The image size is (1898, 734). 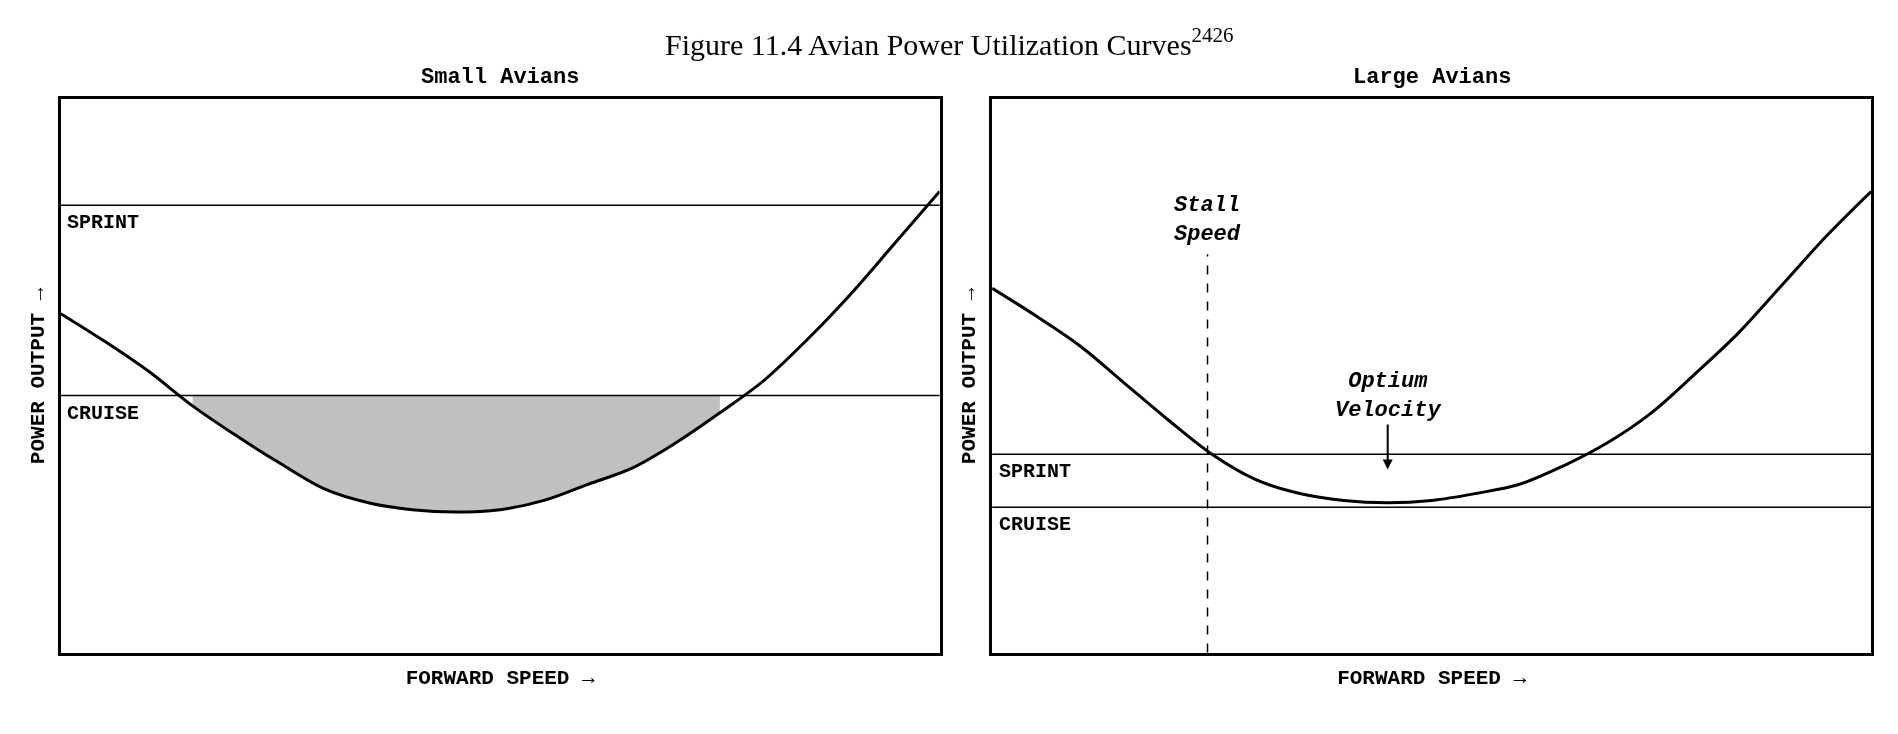 What do you see at coordinates (1388, 396) in the screenshot?
I see `annotation: Optium Velocity` at bounding box center [1388, 396].